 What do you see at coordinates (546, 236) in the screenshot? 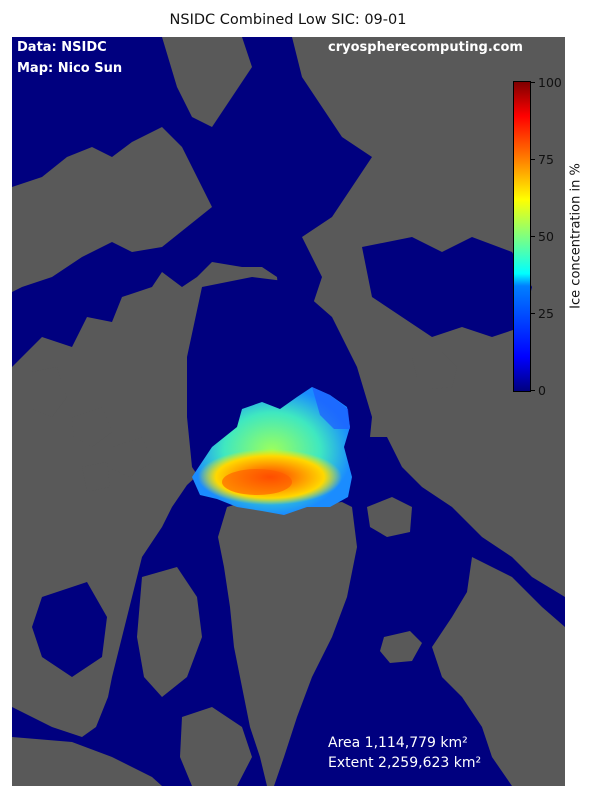
I see `colorbar-tick-label: 50` at bounding box center [546, 236].